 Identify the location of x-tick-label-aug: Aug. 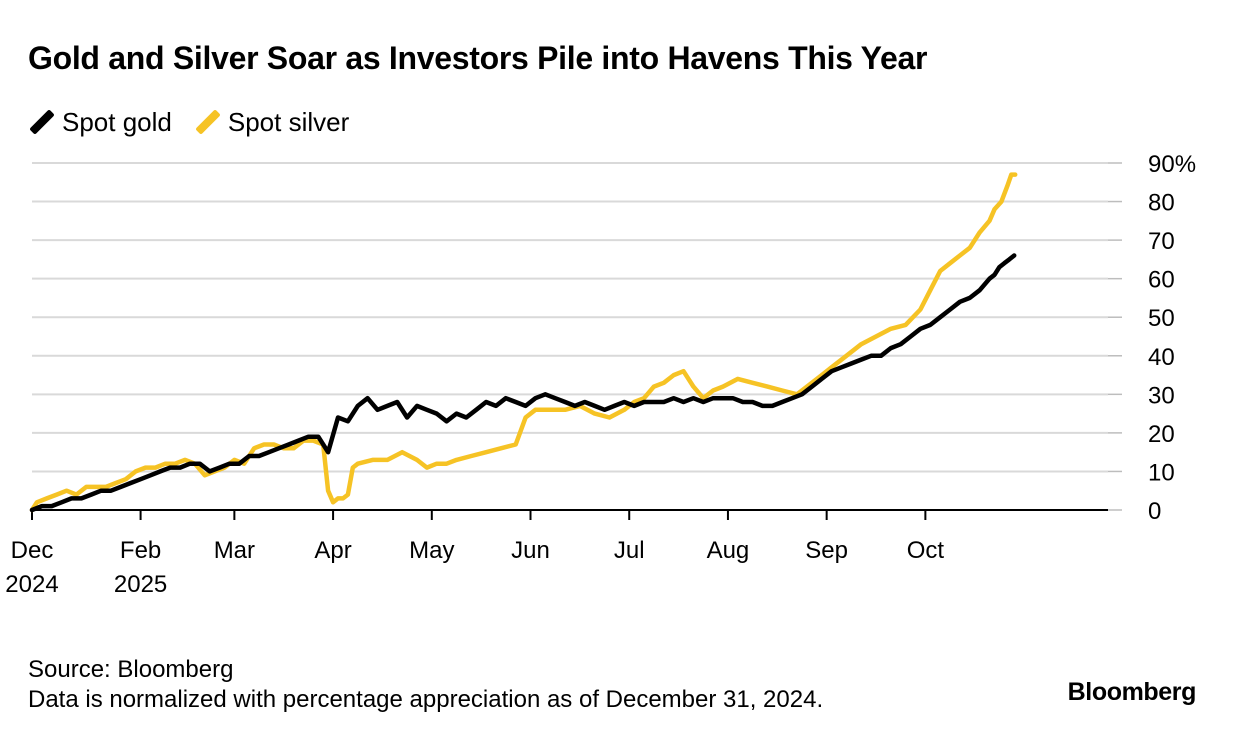
(728, 550).